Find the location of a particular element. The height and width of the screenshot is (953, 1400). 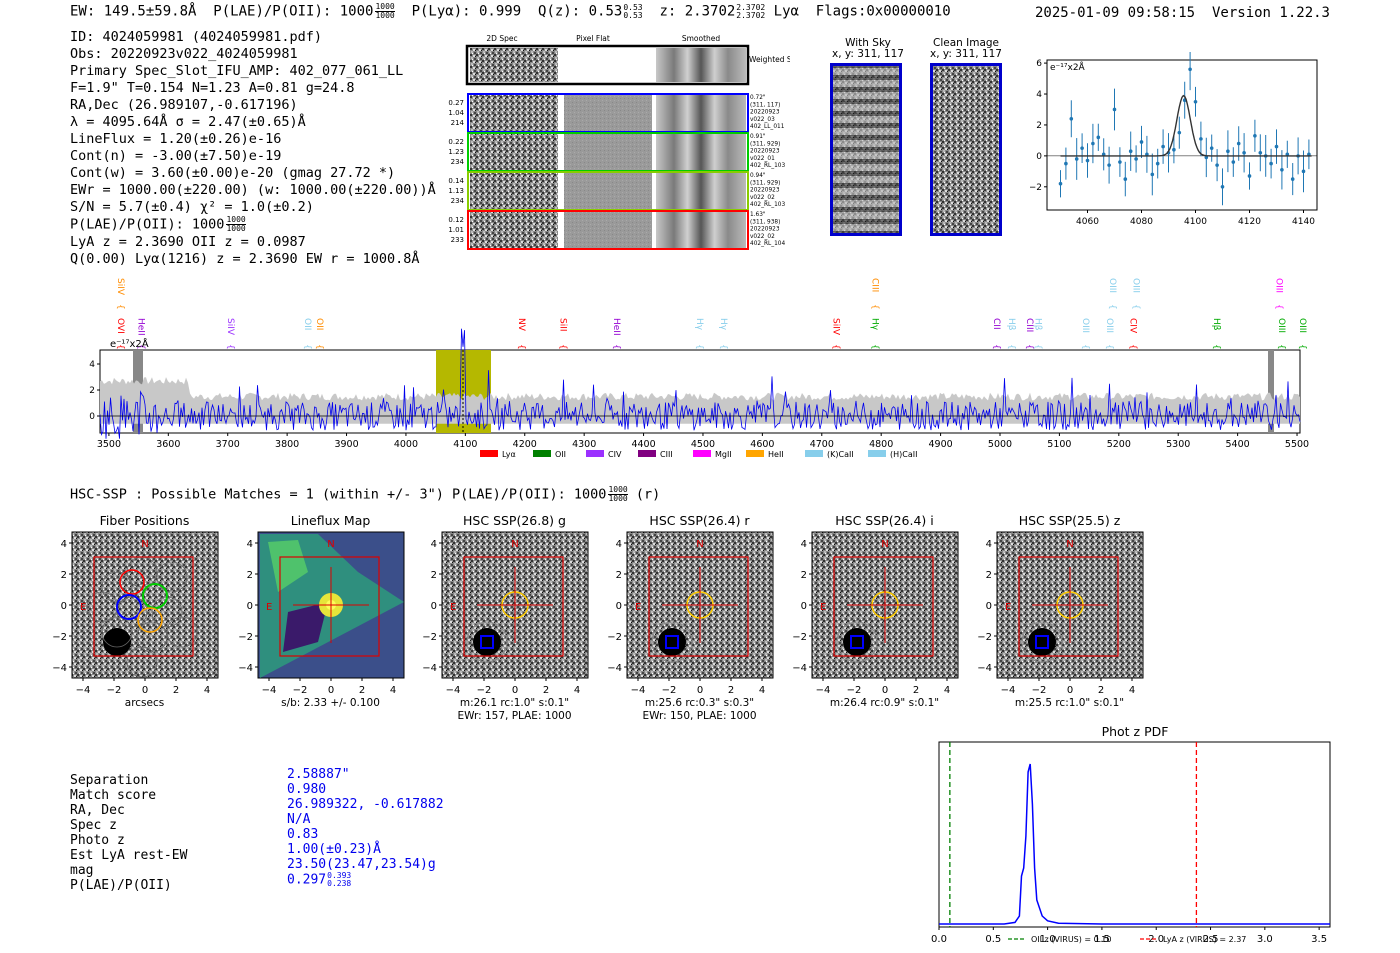

with-sky-label: With Sky is located at coordinates (868, 43).